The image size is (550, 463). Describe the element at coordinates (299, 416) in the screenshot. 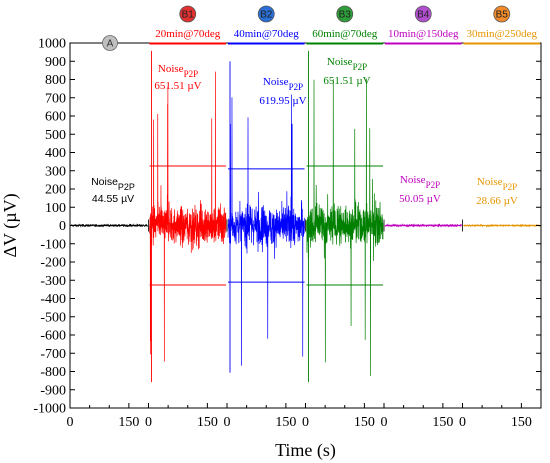

I see `x-axis: 0 150 0 150 0 150 0 150 0 150 0 150` at that location.